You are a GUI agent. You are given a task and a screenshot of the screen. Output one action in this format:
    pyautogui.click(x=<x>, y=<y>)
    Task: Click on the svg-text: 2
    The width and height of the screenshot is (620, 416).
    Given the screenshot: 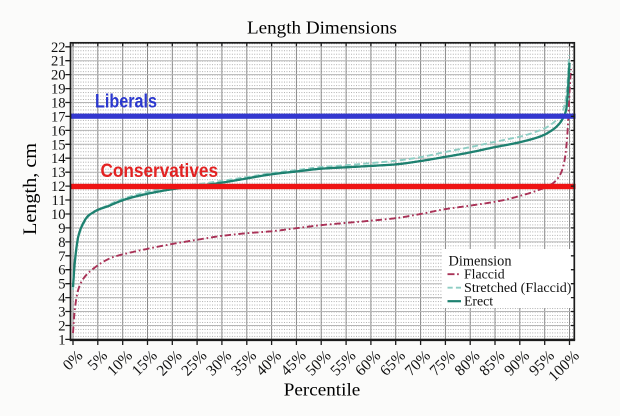 What is the action you would take?
    pyautogui.click(x=61, y=327)
    